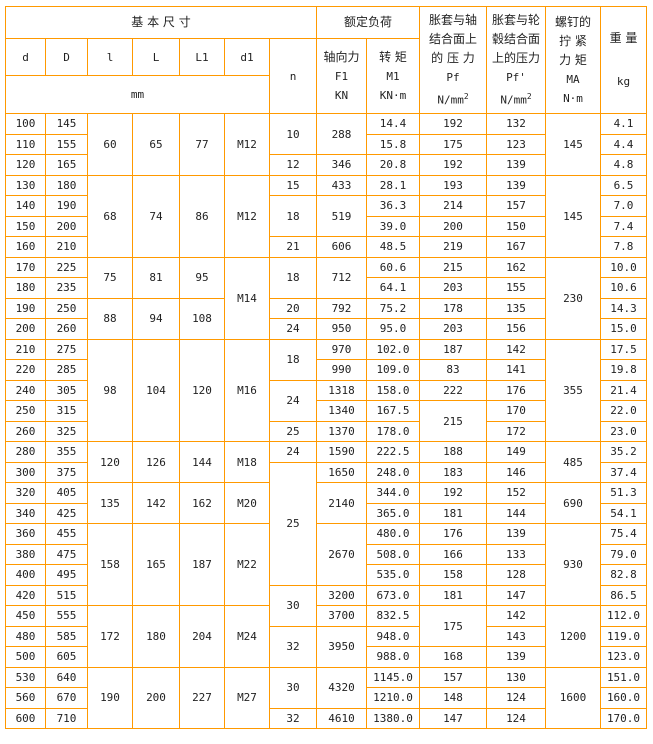 This screenshot has height=744, width=653. What do you see at coordinates (453, 452) in the screenshot?
I see `table-cell: 188` at bounding box center [453, 452].